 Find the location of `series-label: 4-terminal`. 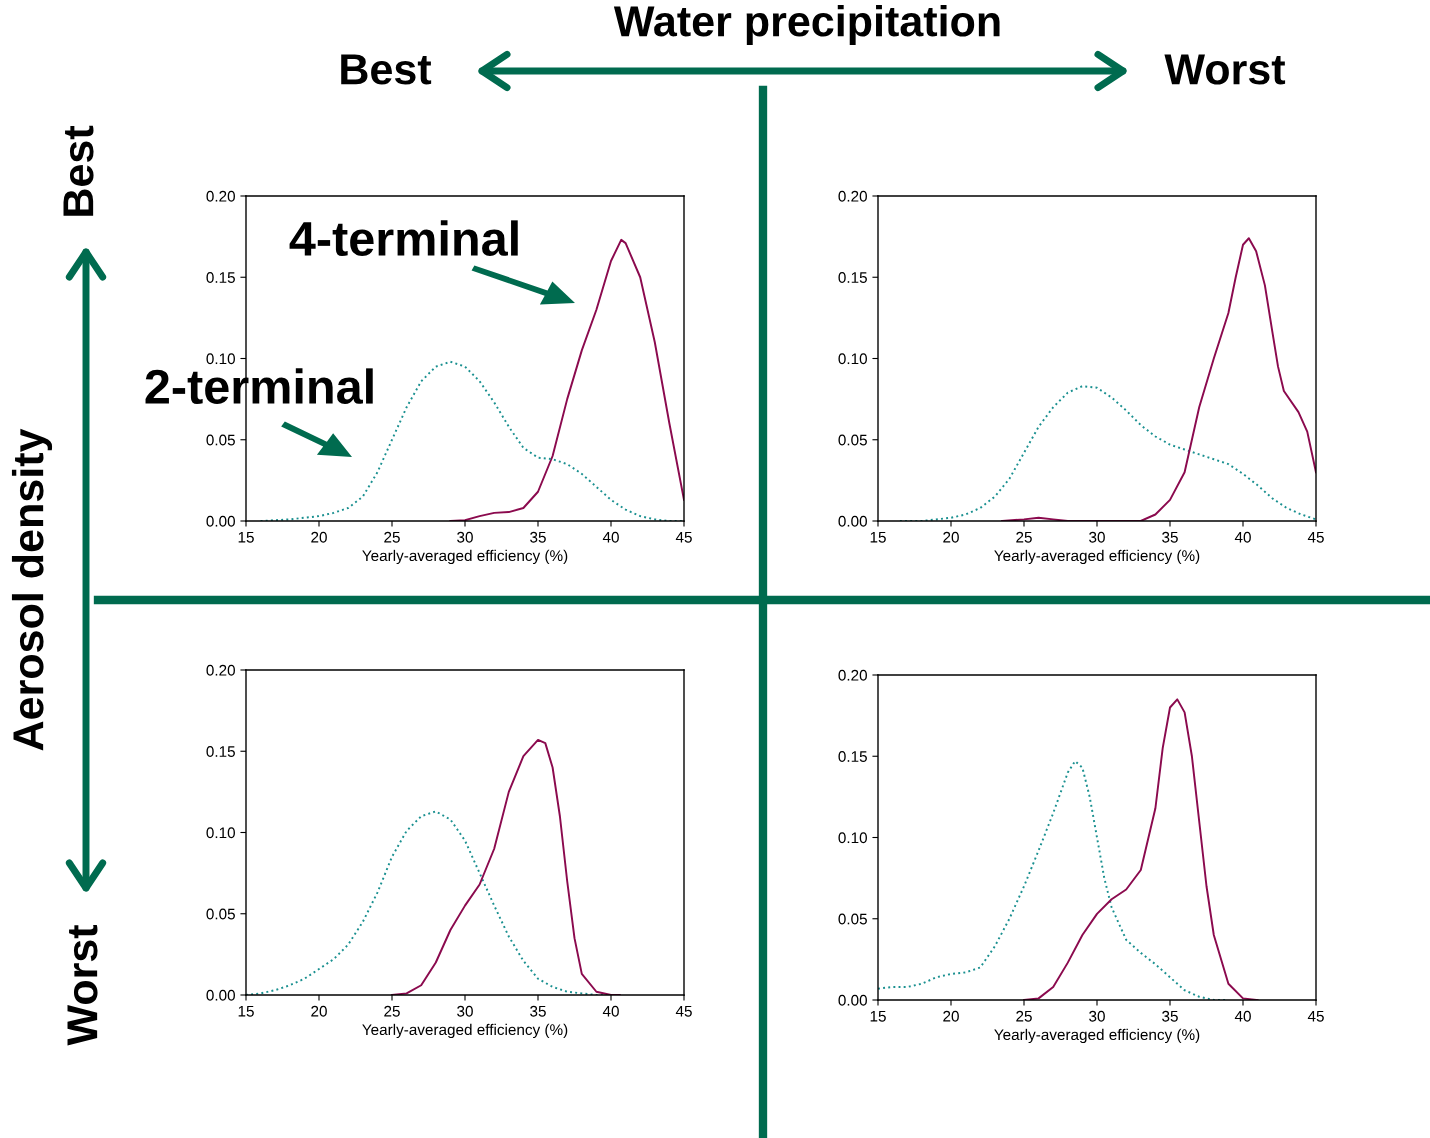

series-label: 4-terminal is located at coordinates (403, 238).